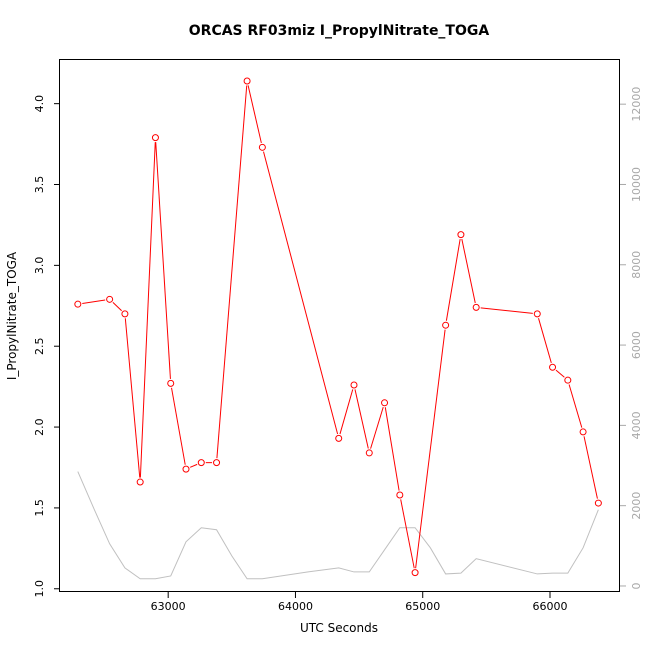 The height and width of the screenshot is (650, 650). What do you see at coordinates (338, 525) in the screenshot?
I see `series-line` at bounding box center [338, 525].